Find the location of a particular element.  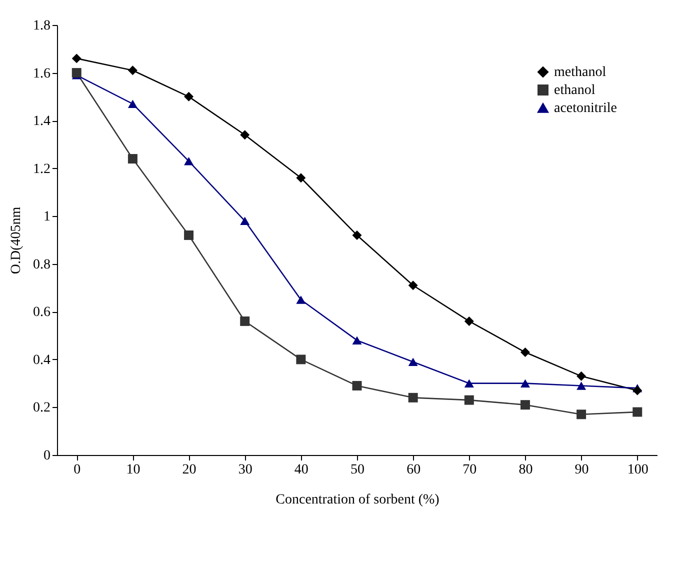

y-tick-label: 1.8 is located at coordinates (41, 26).